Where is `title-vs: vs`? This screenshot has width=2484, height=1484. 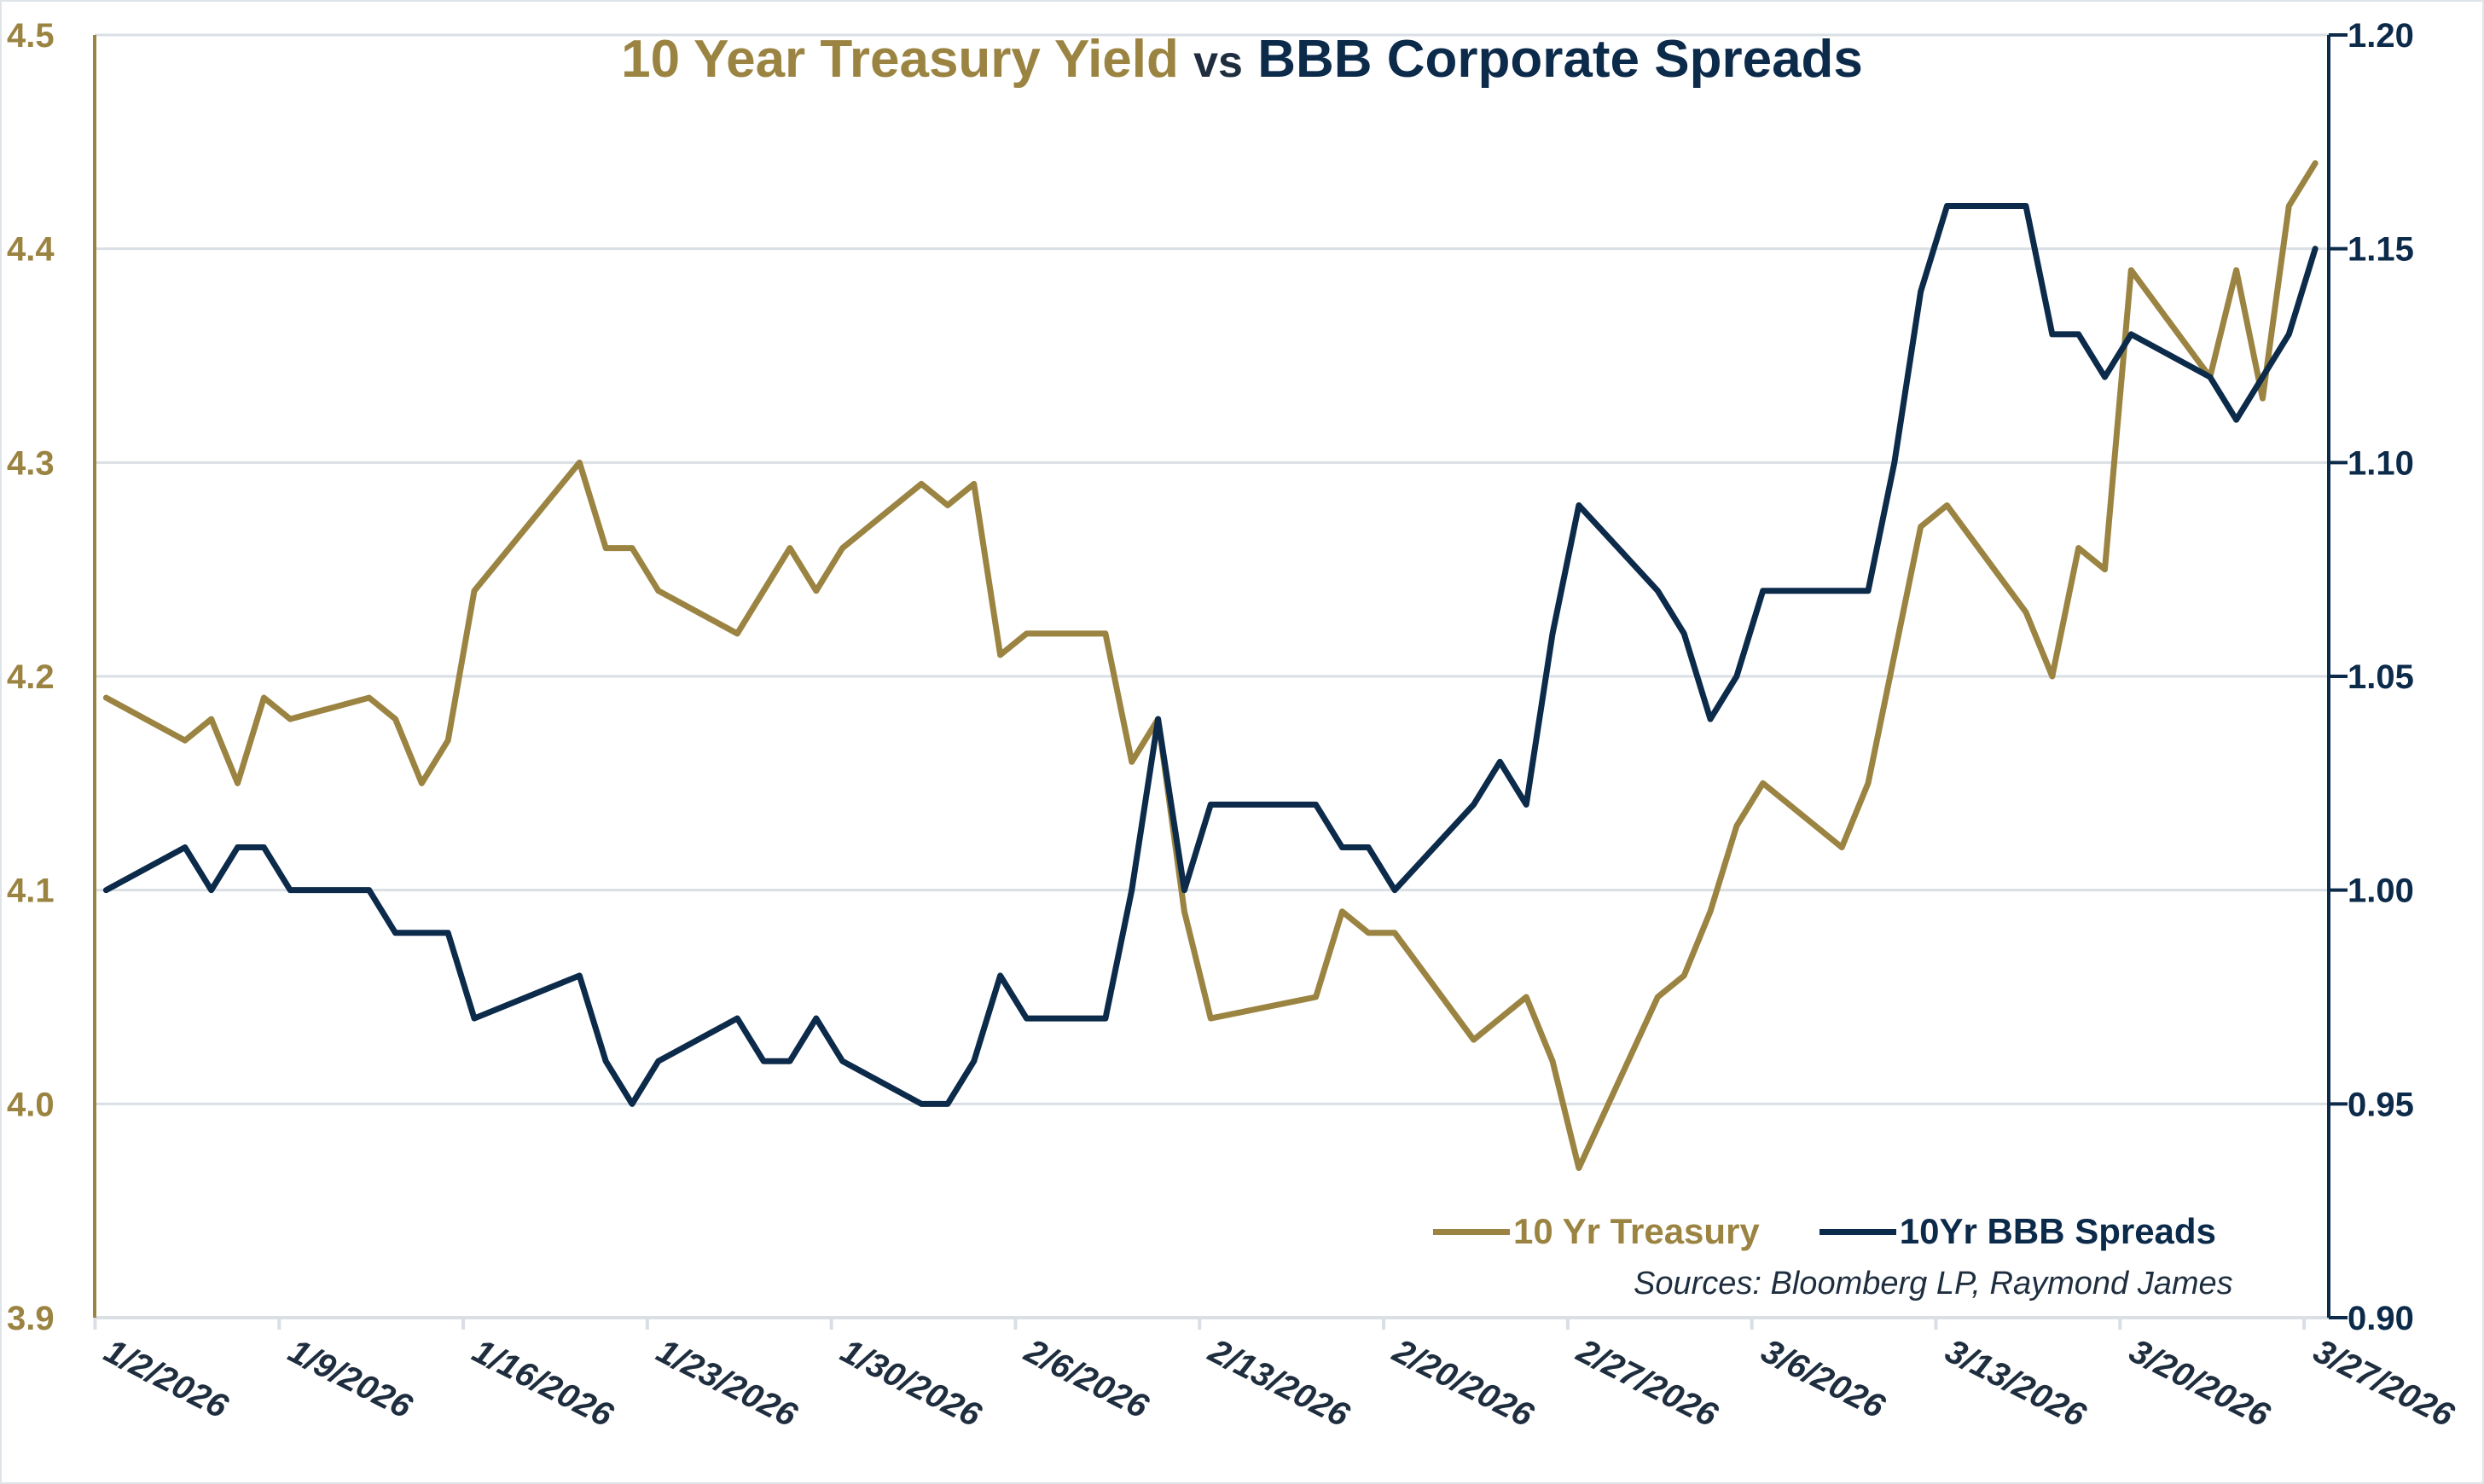
title-vs: vs is located at coordinates (1218, 62).